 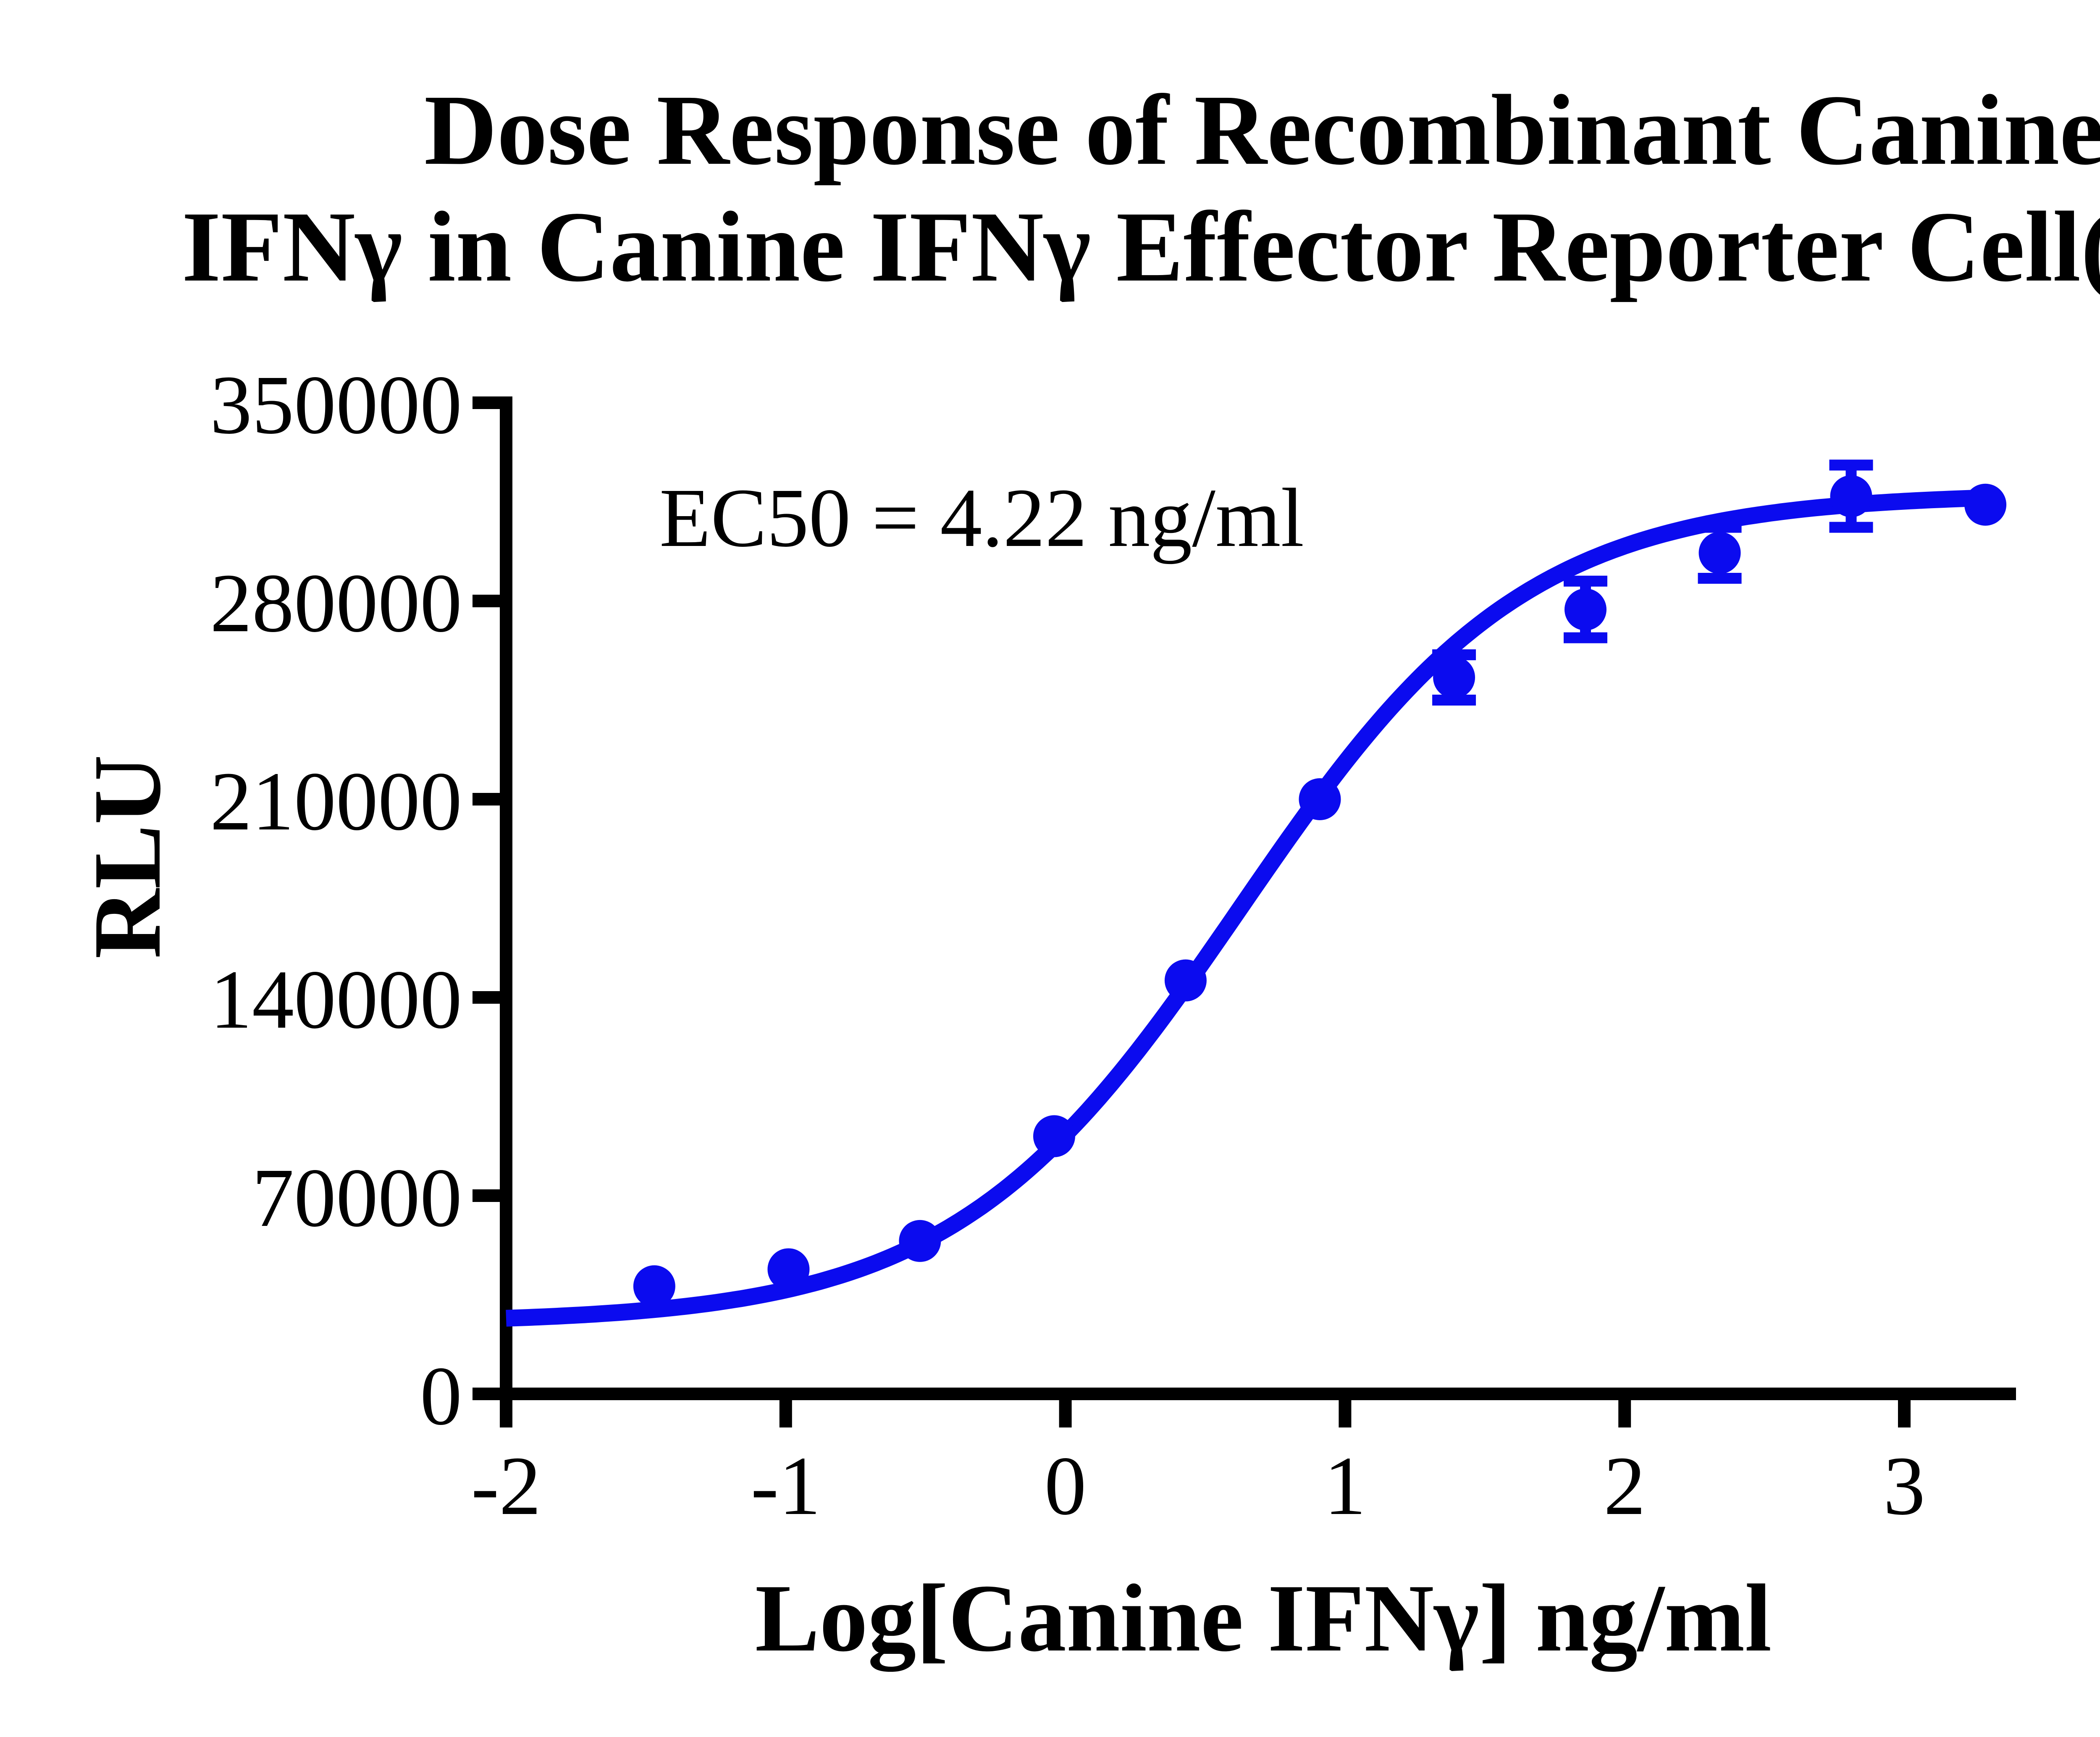 I want to click on y-tick-label: 0, so click(x=441, y=1396).